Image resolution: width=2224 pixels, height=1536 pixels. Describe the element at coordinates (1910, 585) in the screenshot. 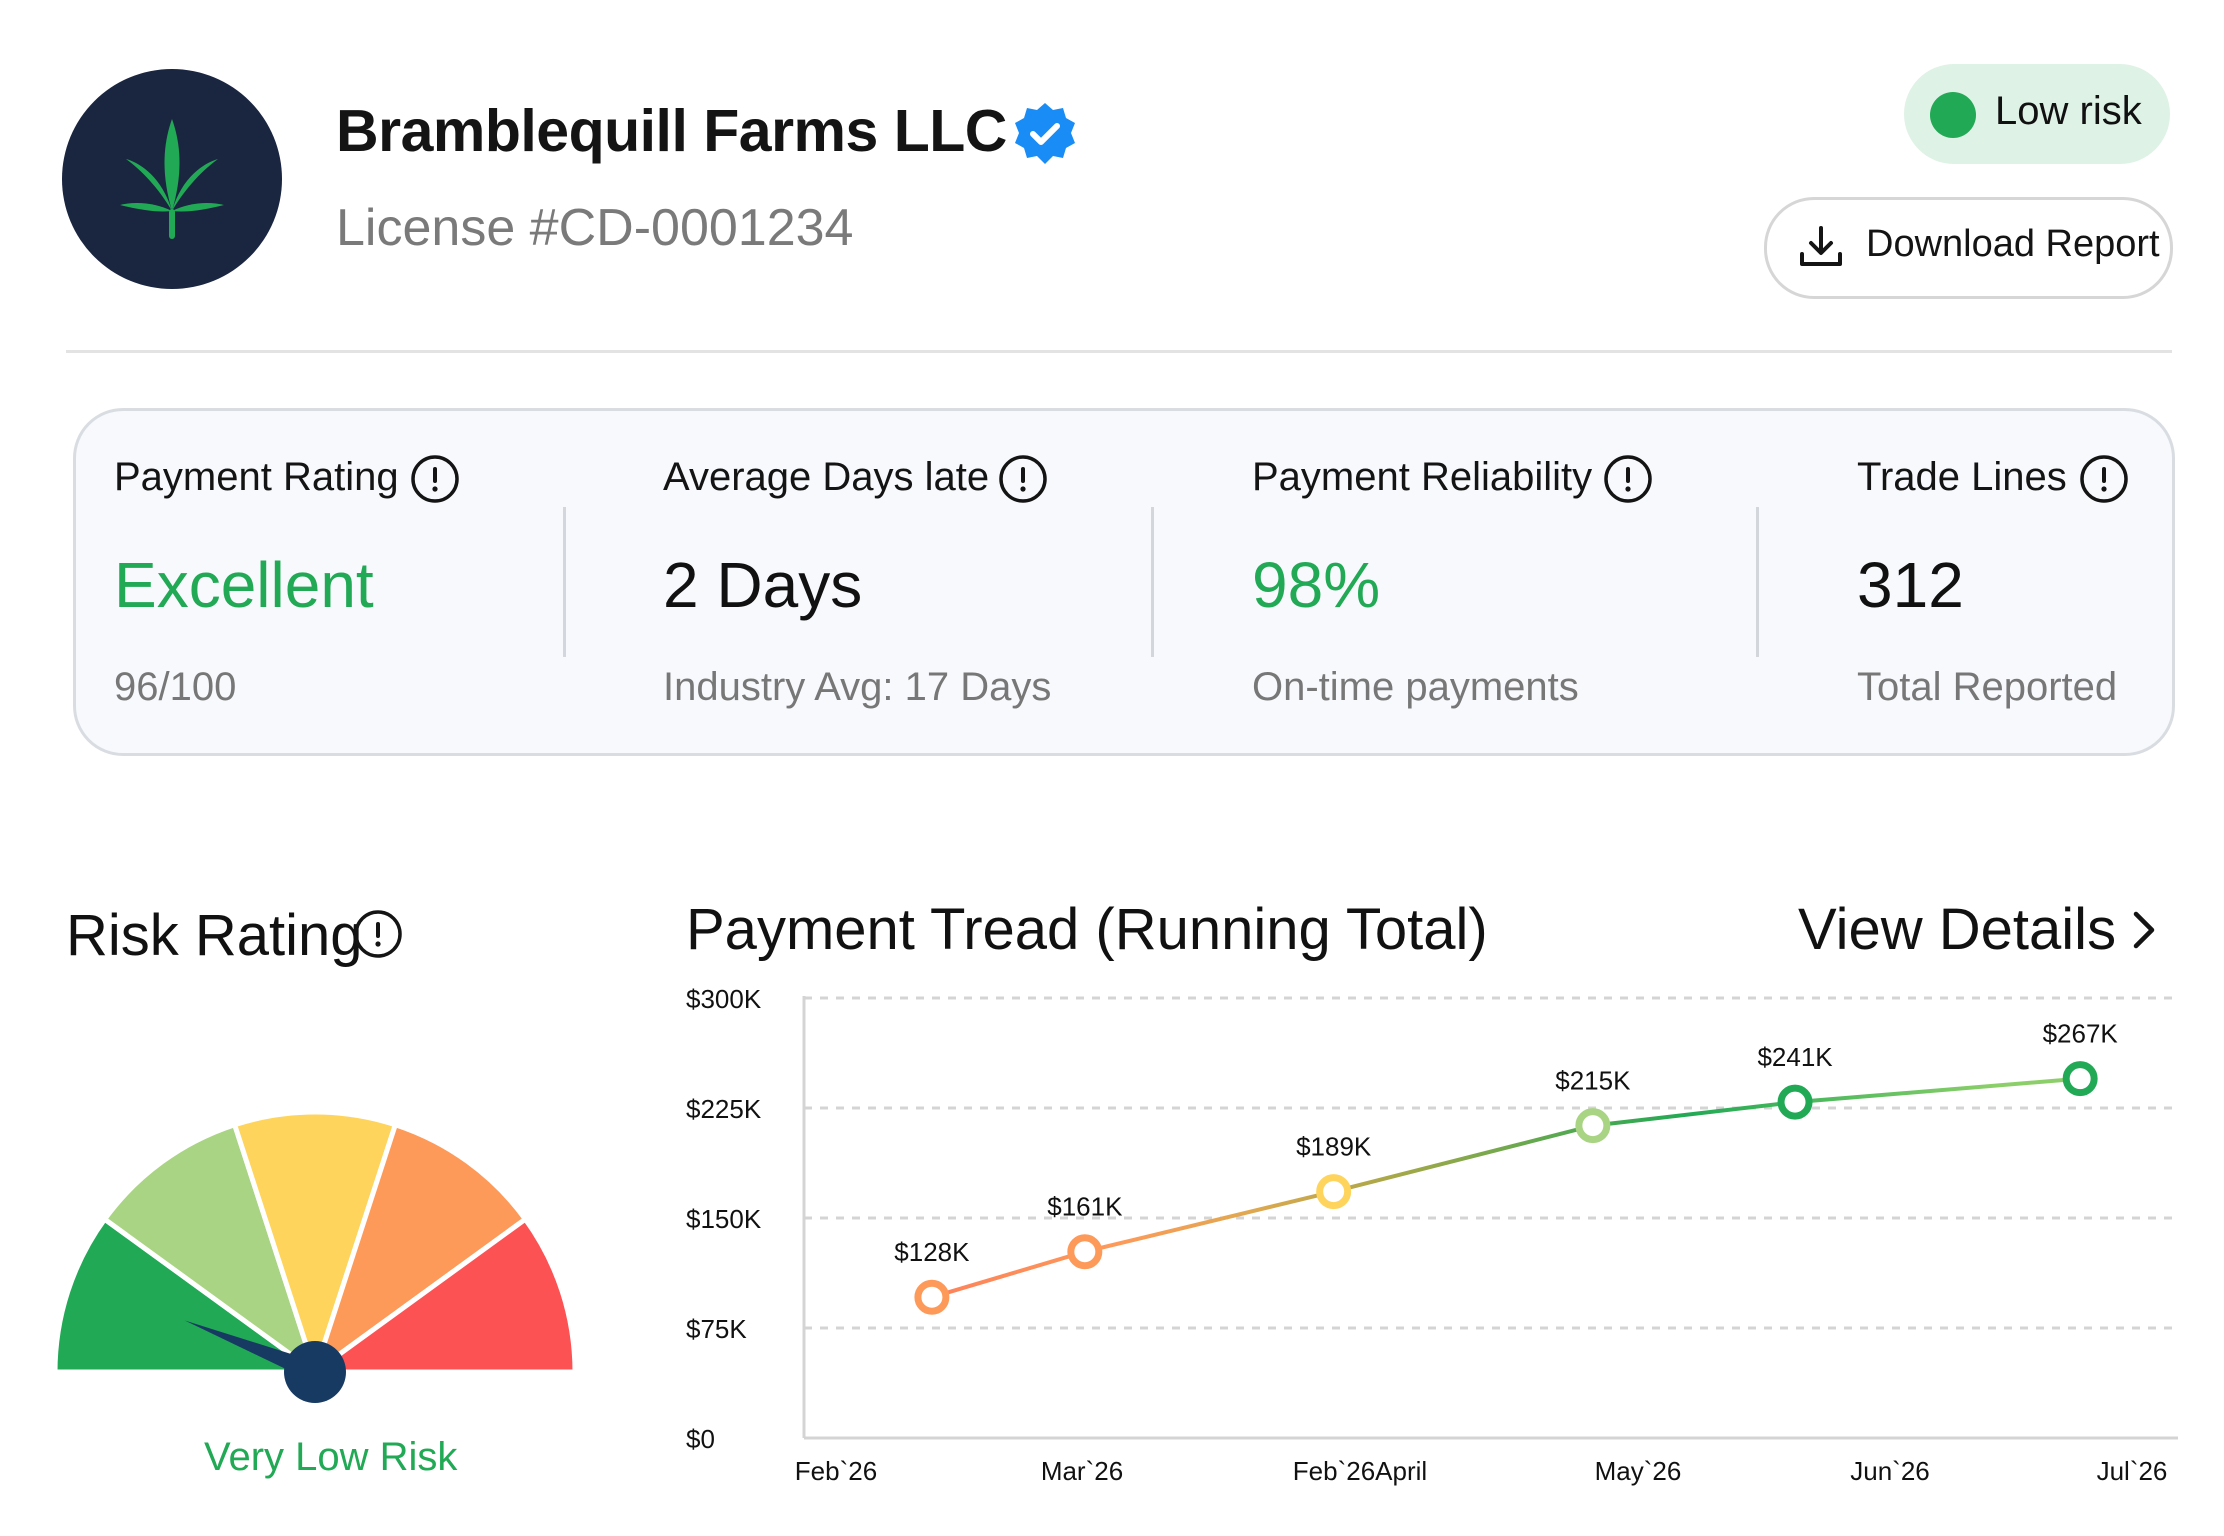

I see `stat-value-trade-lines: 312` at that location.